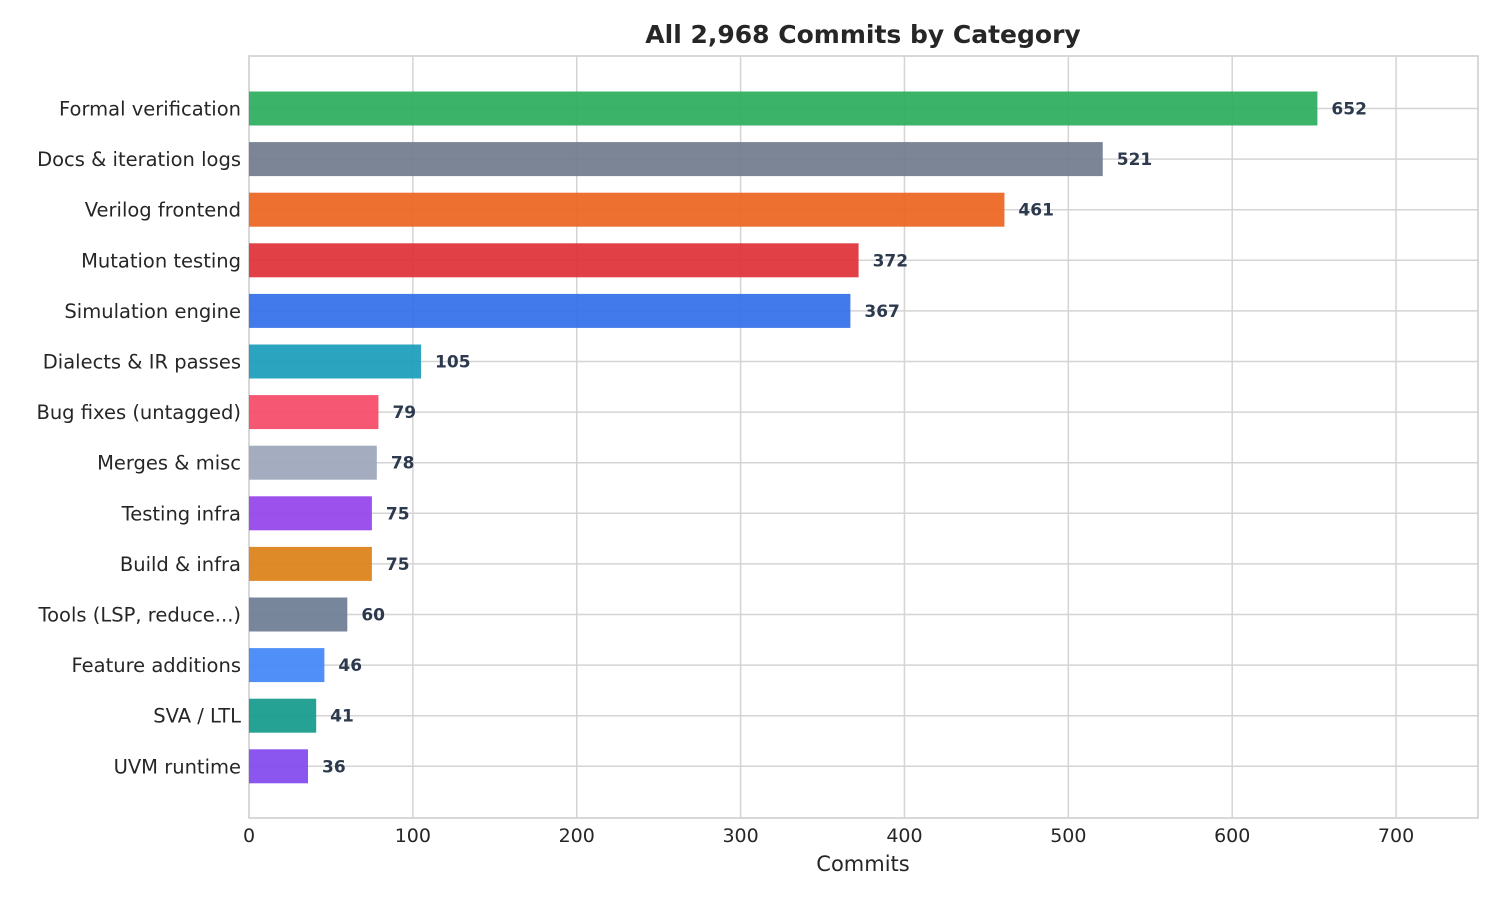  Describe the element at coordinates (403, 464) in the screenshot. I see `data-label: 78` at that location.